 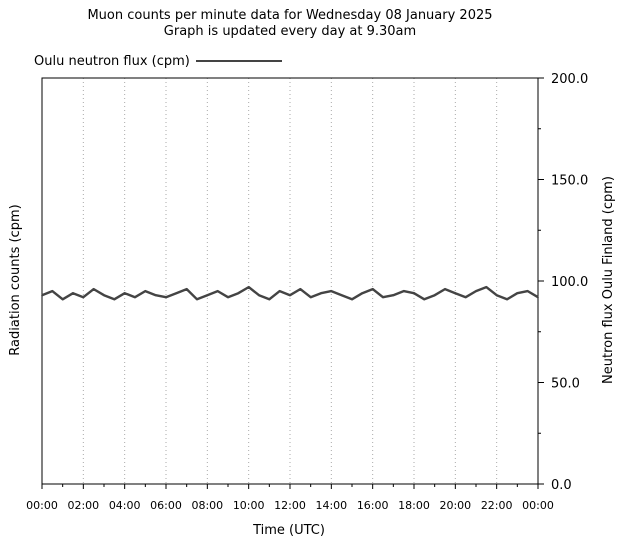 What do you see at coordinates (561, 485) in the screenshot?
I see `y-tick-label: 0.0` at bounding box center [561, 485].